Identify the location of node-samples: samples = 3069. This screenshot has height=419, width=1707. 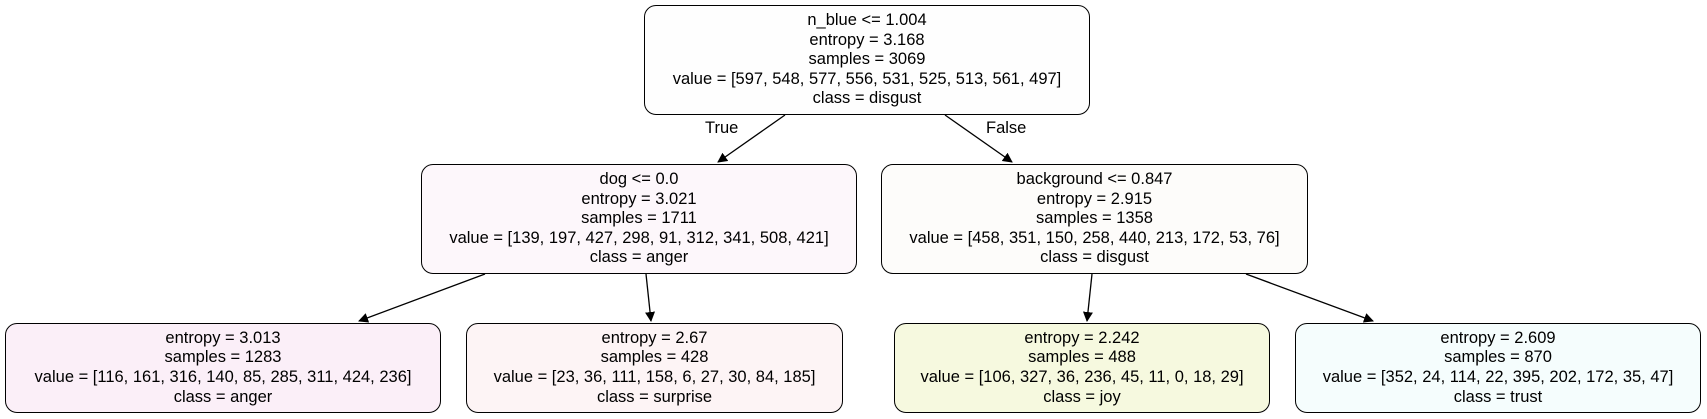
(867, 59).